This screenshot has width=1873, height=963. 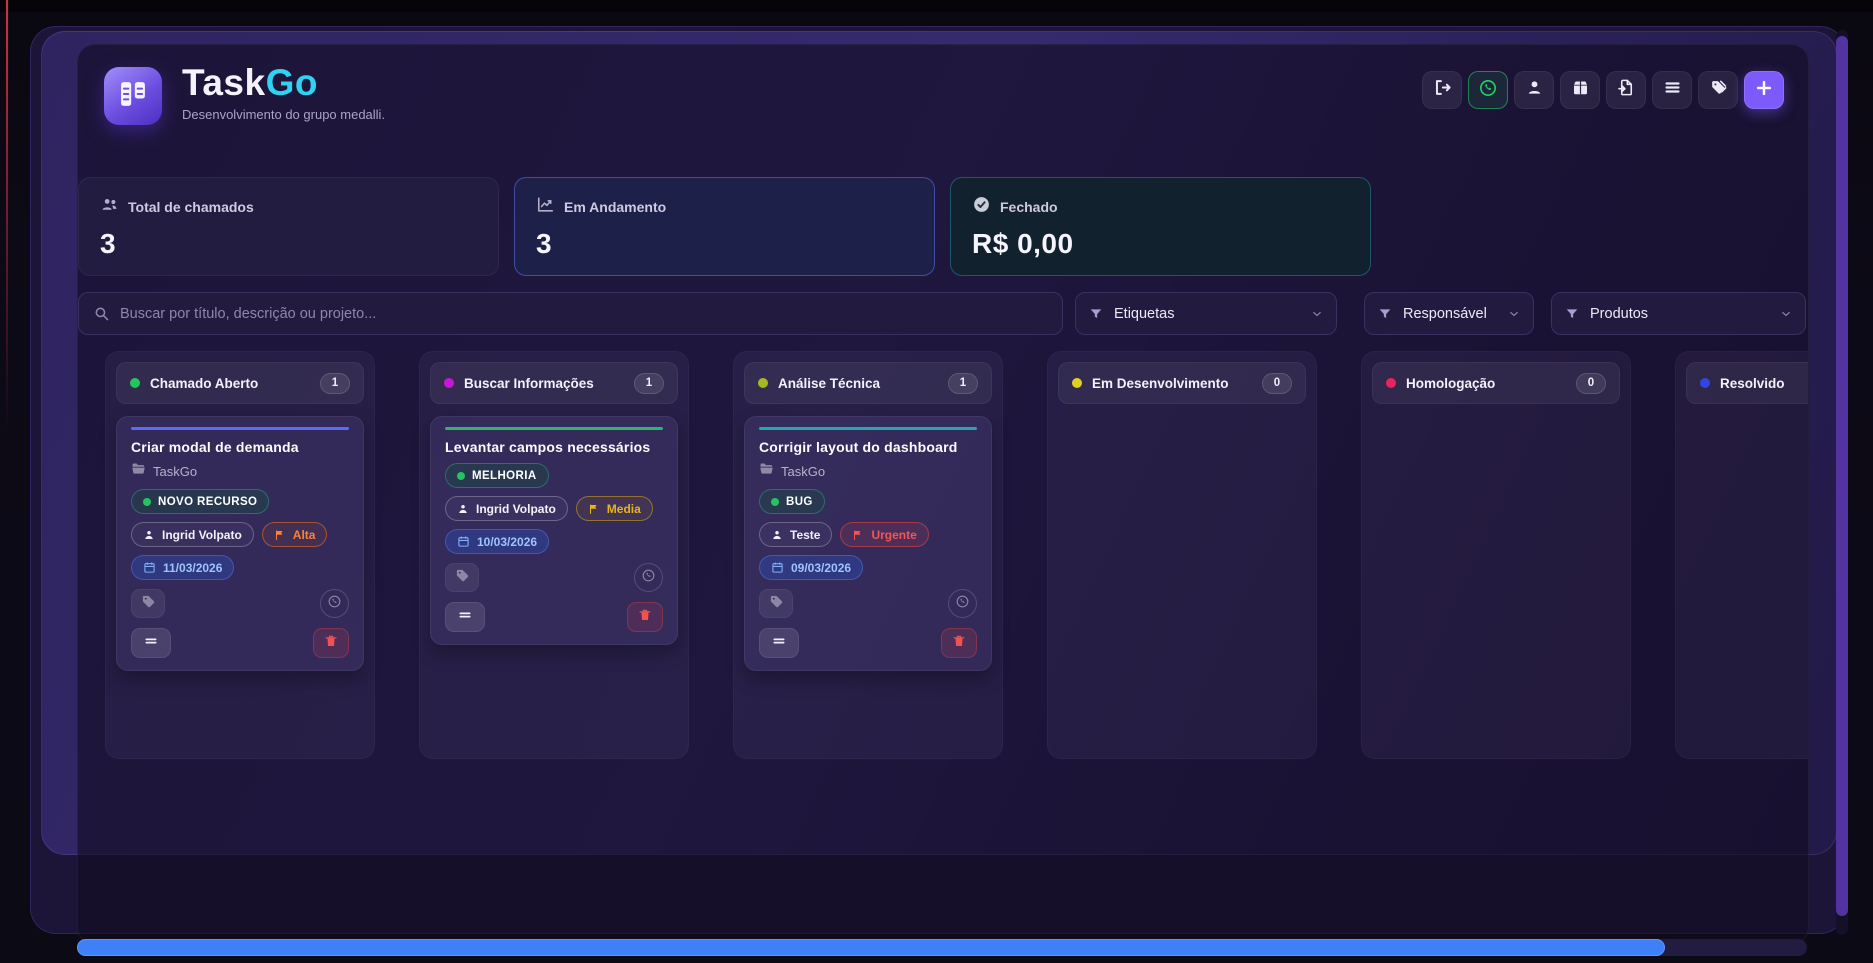 I want to click on card-priority-badge: Alta, so click(x=294, y=534).